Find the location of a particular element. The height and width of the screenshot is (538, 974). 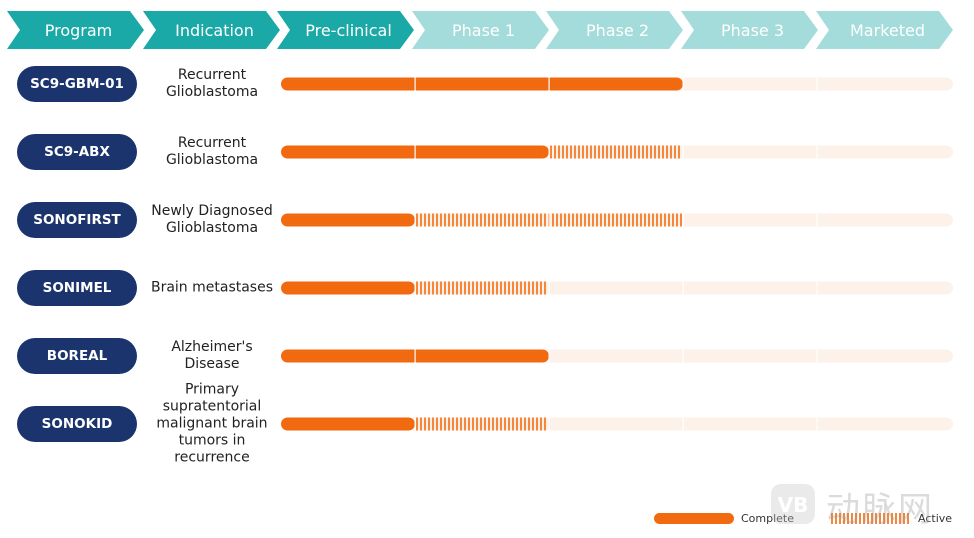

indication-text: Alzheimer's Disease is located at coordinates (212, 356).